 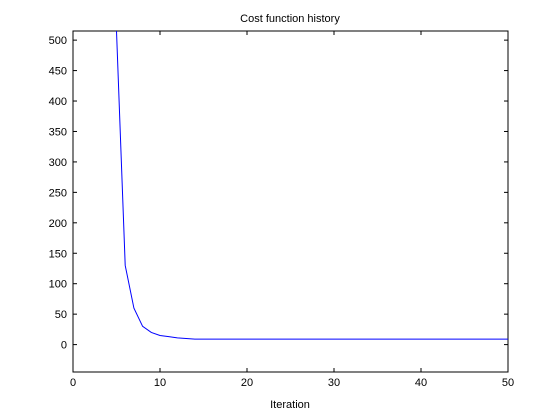 What do you see at coordinates (58, 102) in the screenshot?
I see `y-tick-label: 400` at bounding box center [58, 102].